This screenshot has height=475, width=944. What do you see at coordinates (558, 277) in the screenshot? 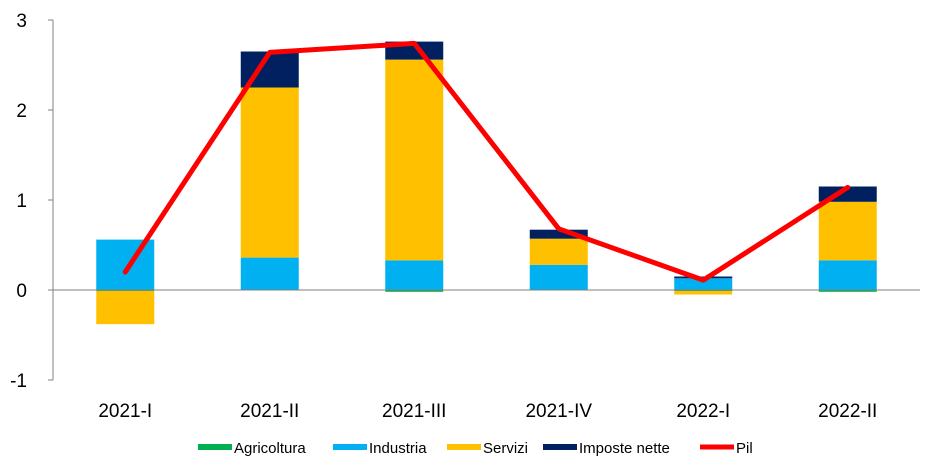
I see `bar-industria-2021-IV` at bounding box center [558, 277].